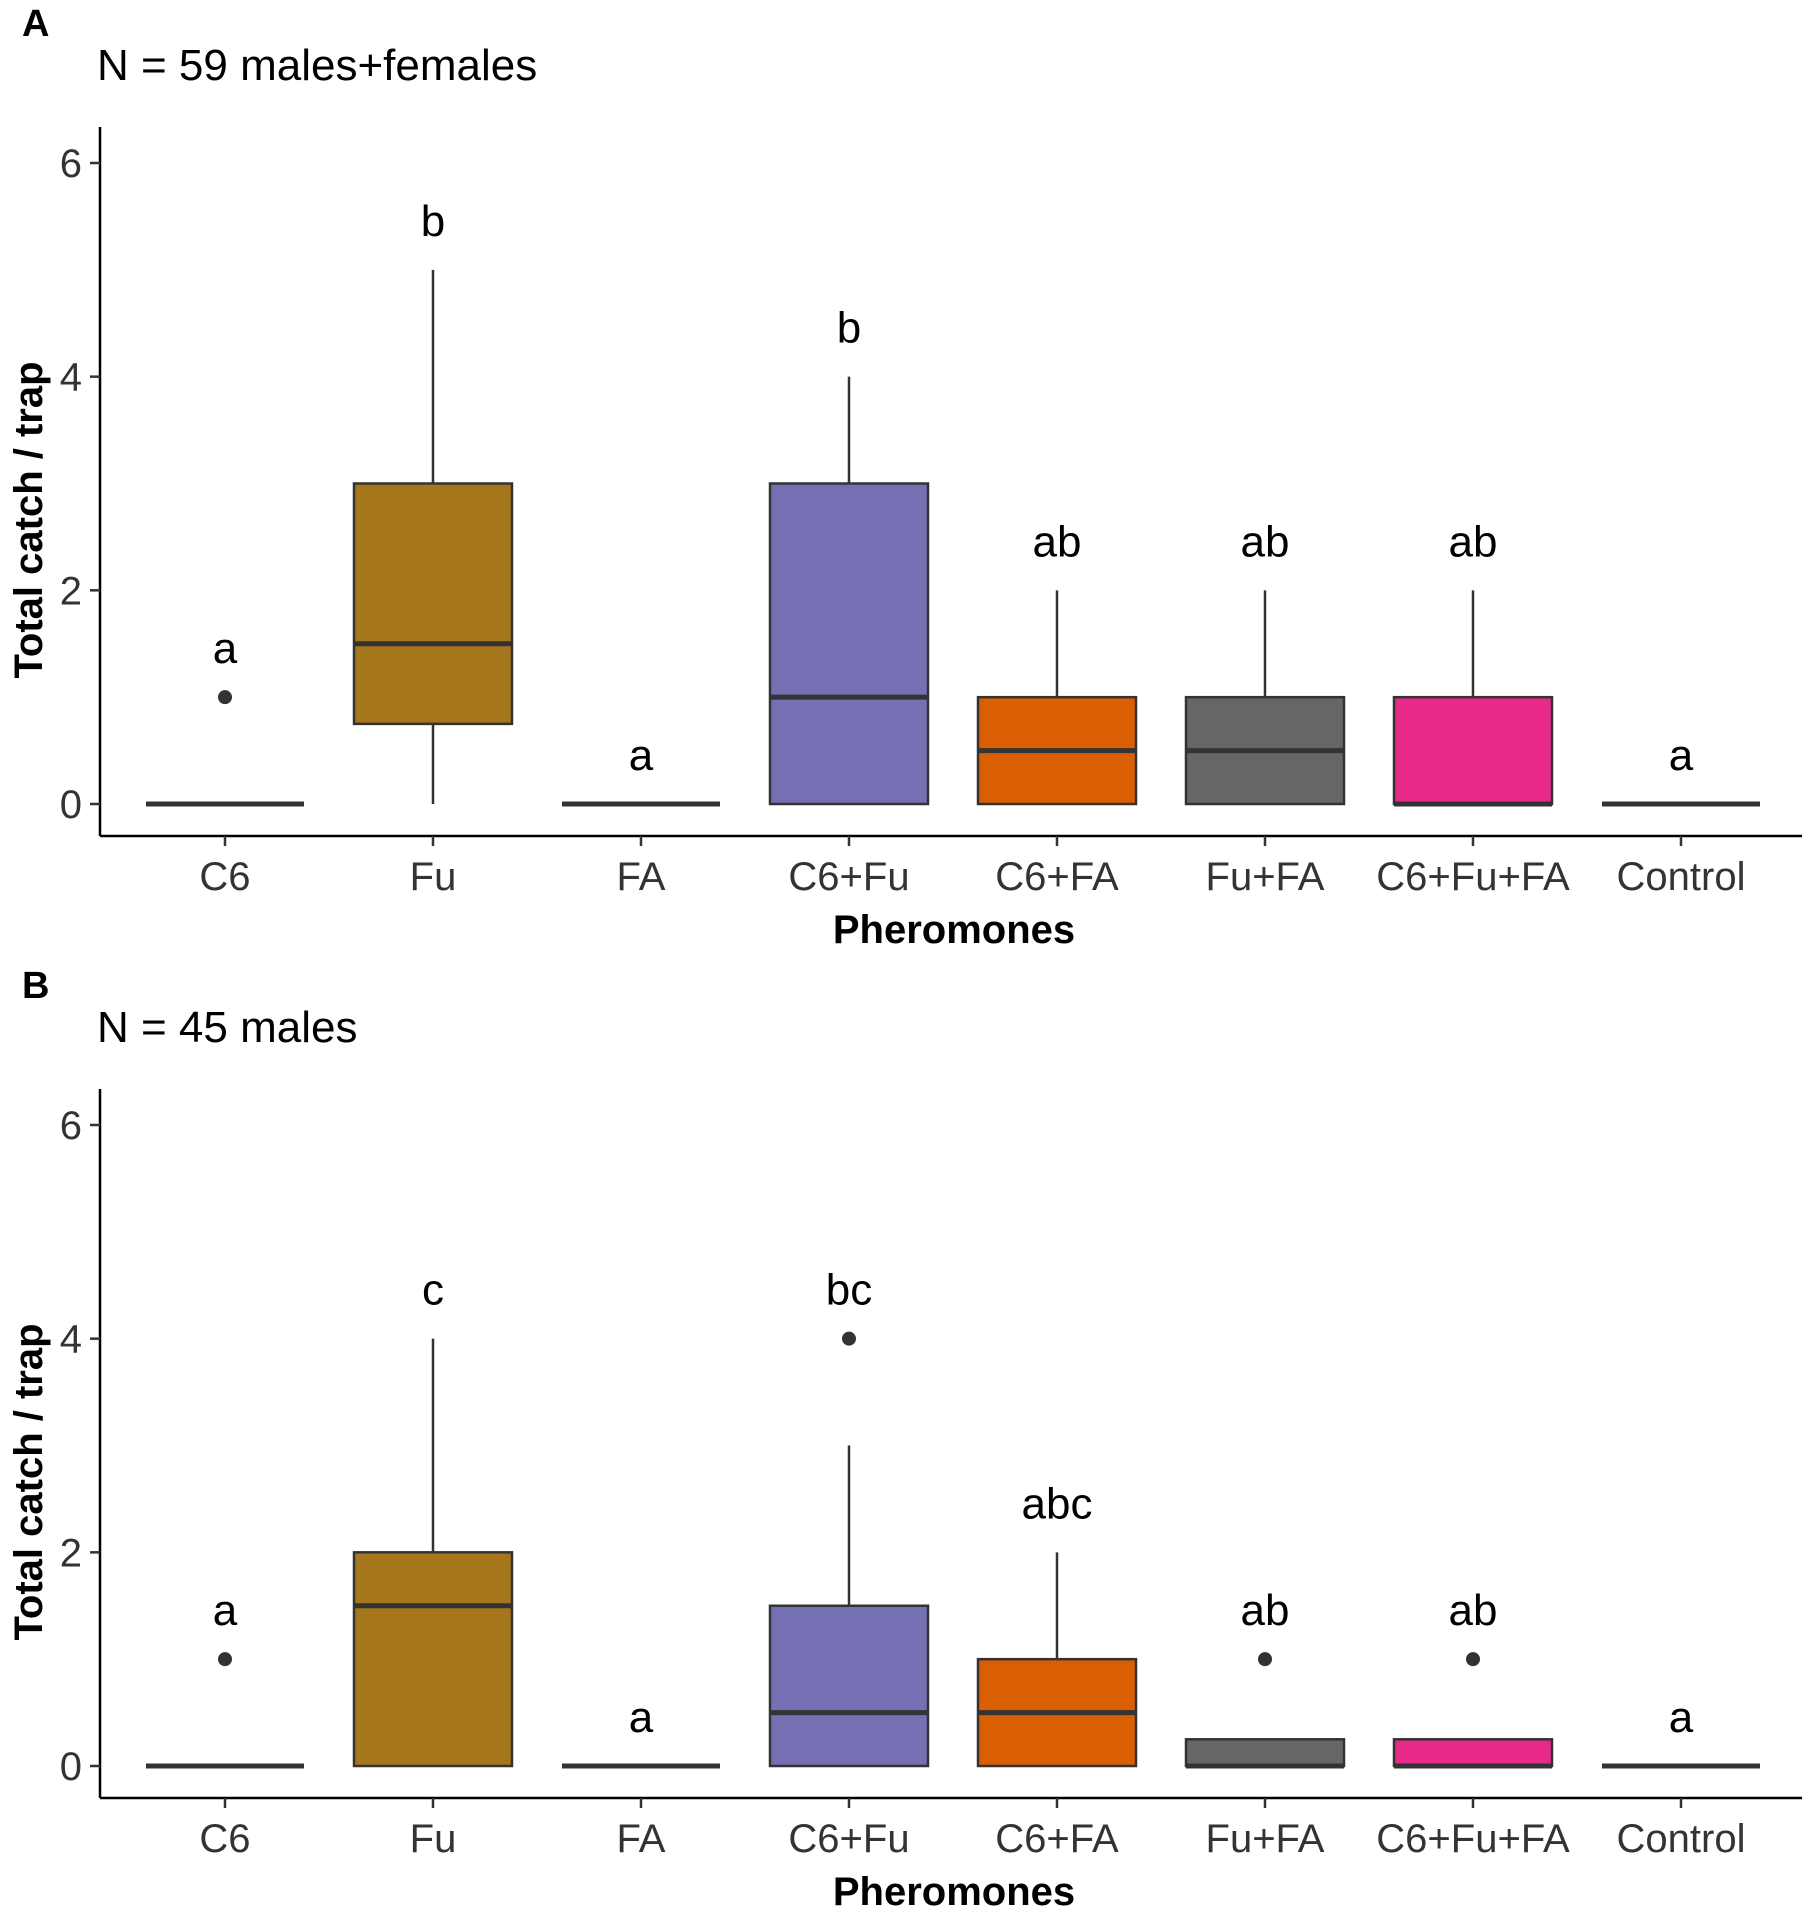  Describe the element at coordinates (35, 24) in the screenshot. I see `panel-letter: A` at that location.